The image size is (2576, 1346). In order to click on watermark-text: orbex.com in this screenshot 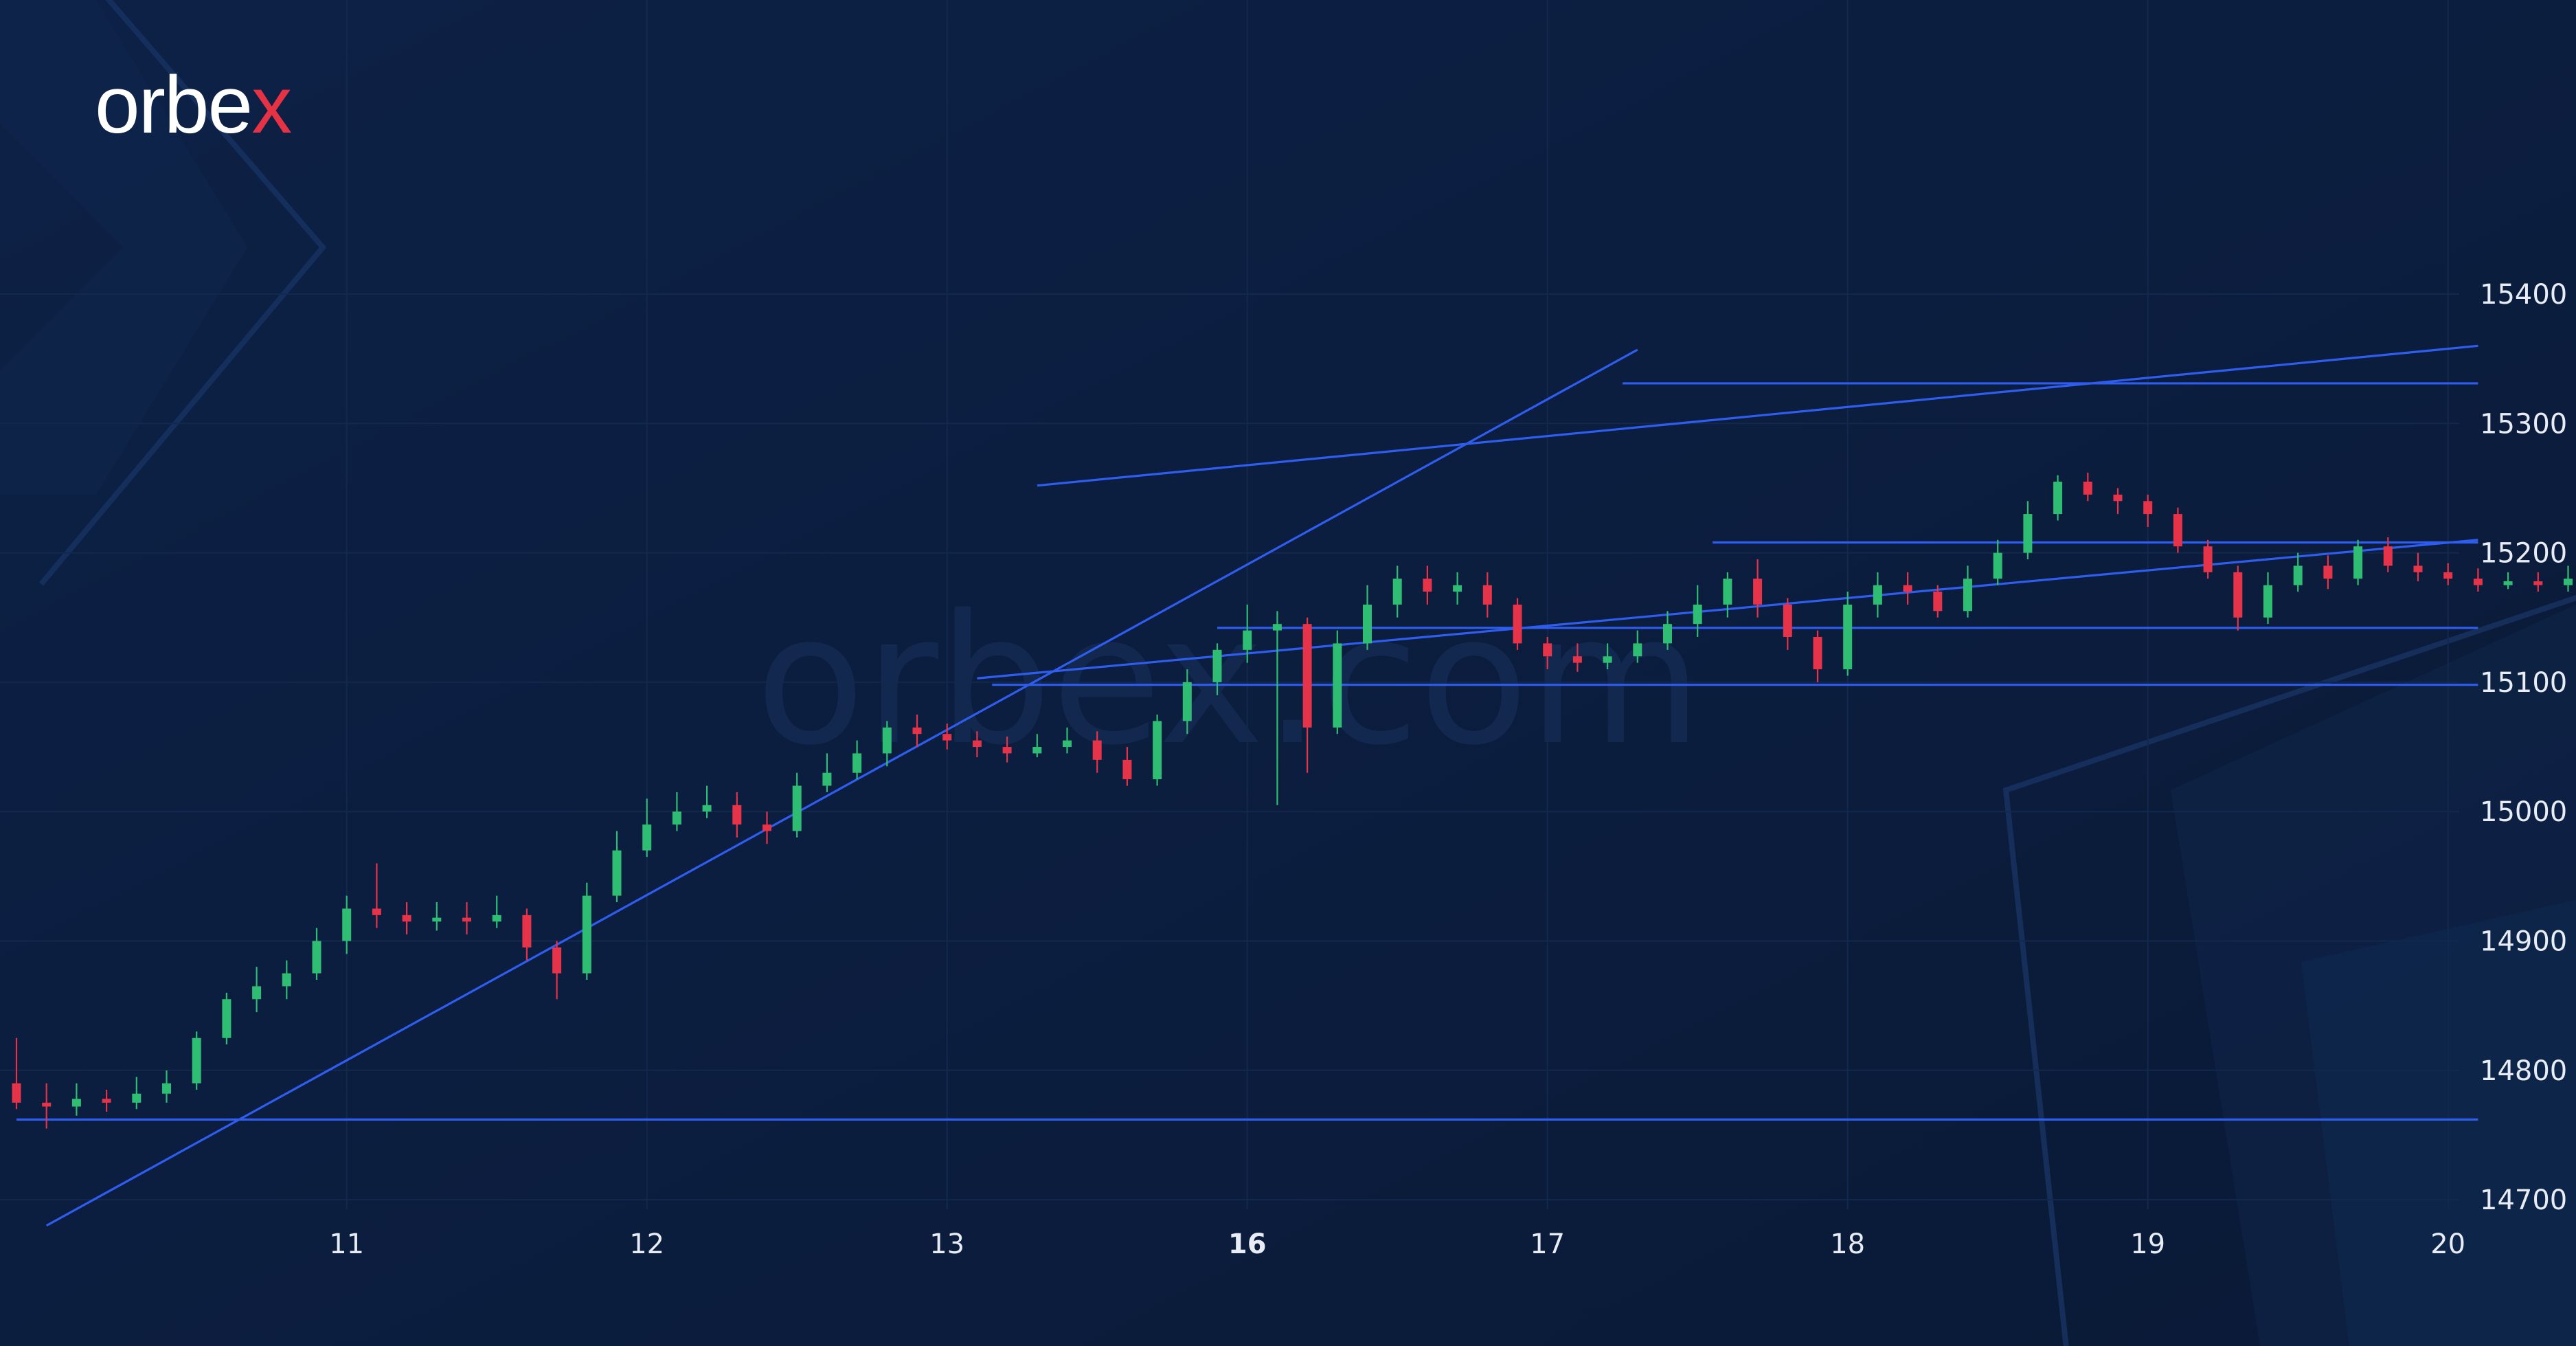, I will do `click(1229, 681)`.